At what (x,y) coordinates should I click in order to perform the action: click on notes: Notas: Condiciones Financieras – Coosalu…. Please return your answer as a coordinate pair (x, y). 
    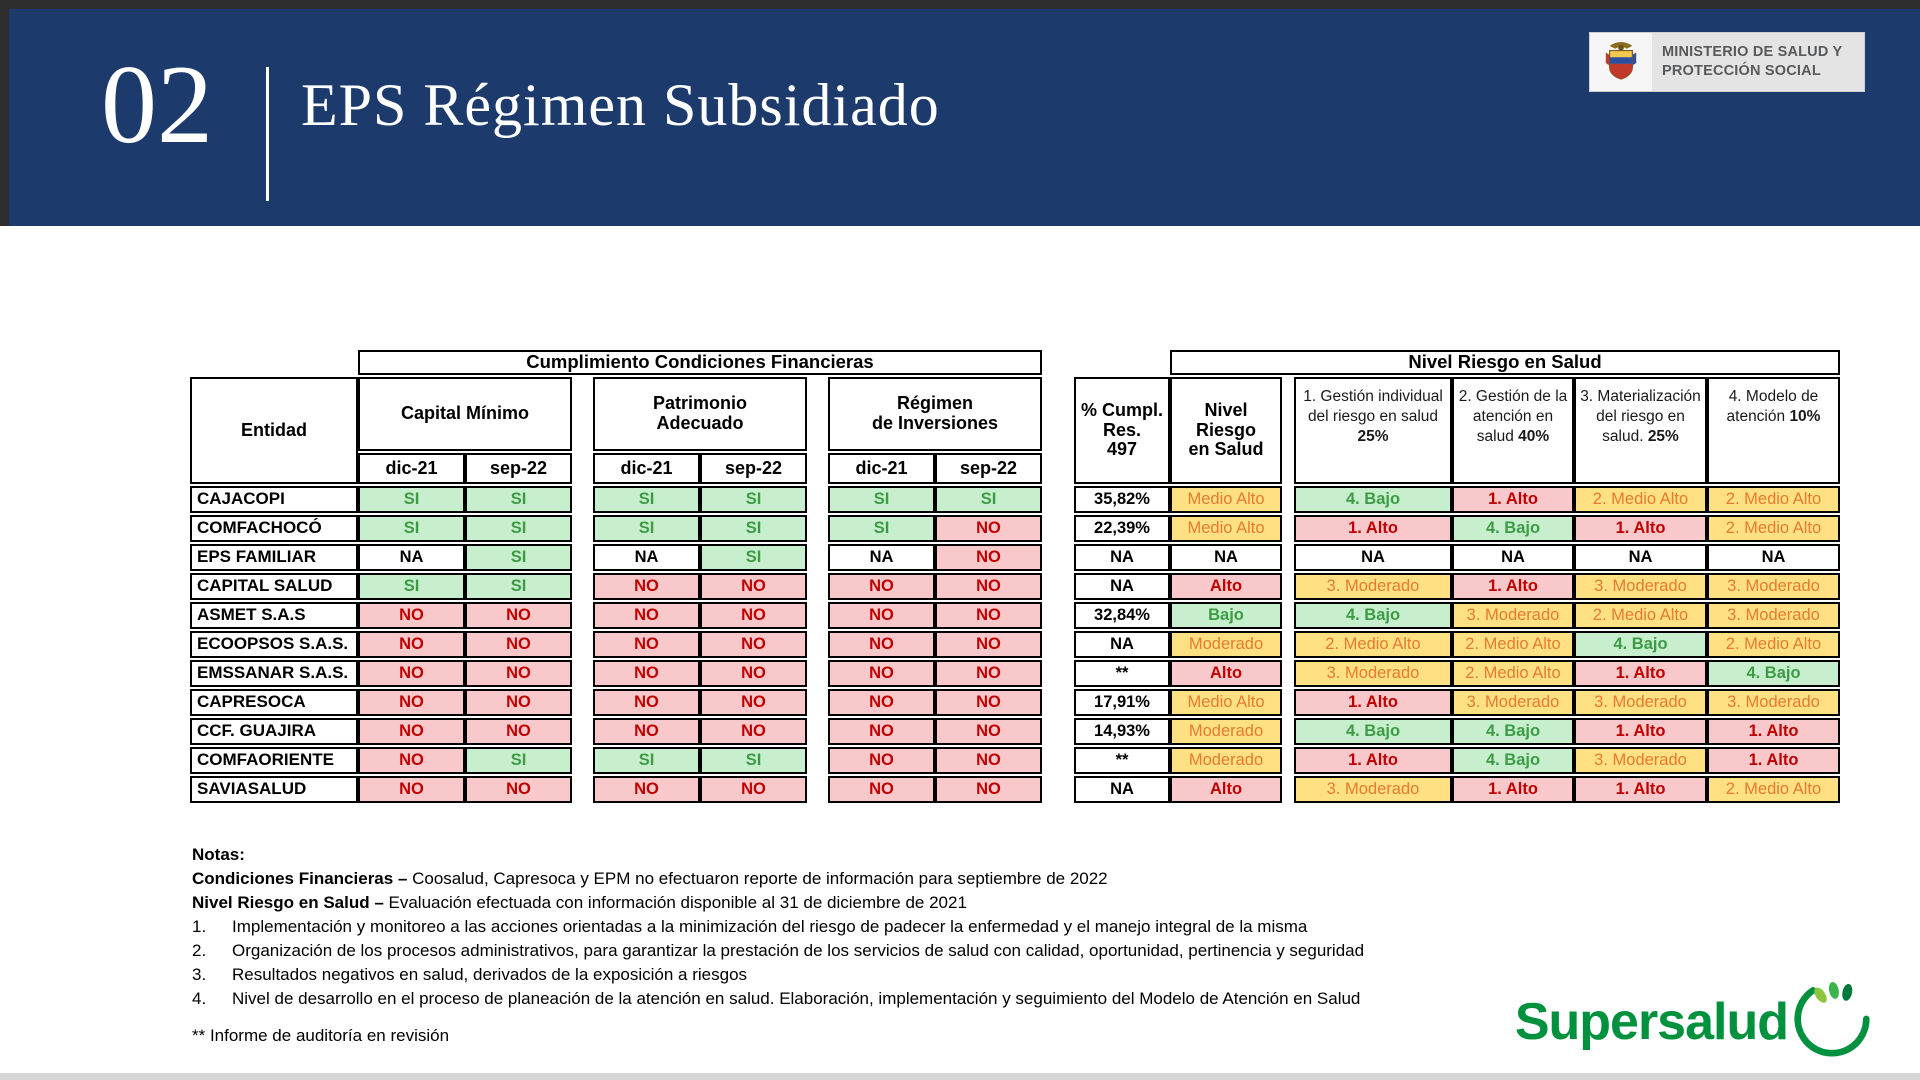
    Looking at the image, I should click on (792, 945).